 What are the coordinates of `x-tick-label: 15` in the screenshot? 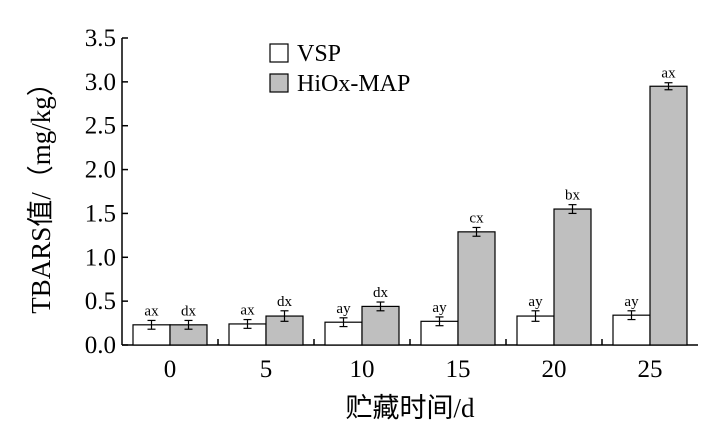 It's located at (458, 369).